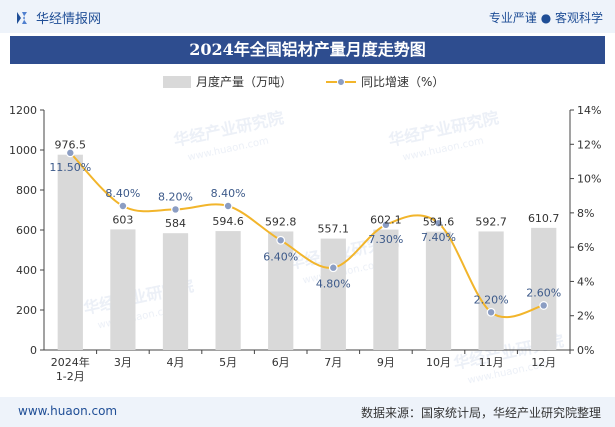 The image size is (615, 427). I want to click on chart-title: 2024年全国铝材产量月度走势图, so click(307, 50).